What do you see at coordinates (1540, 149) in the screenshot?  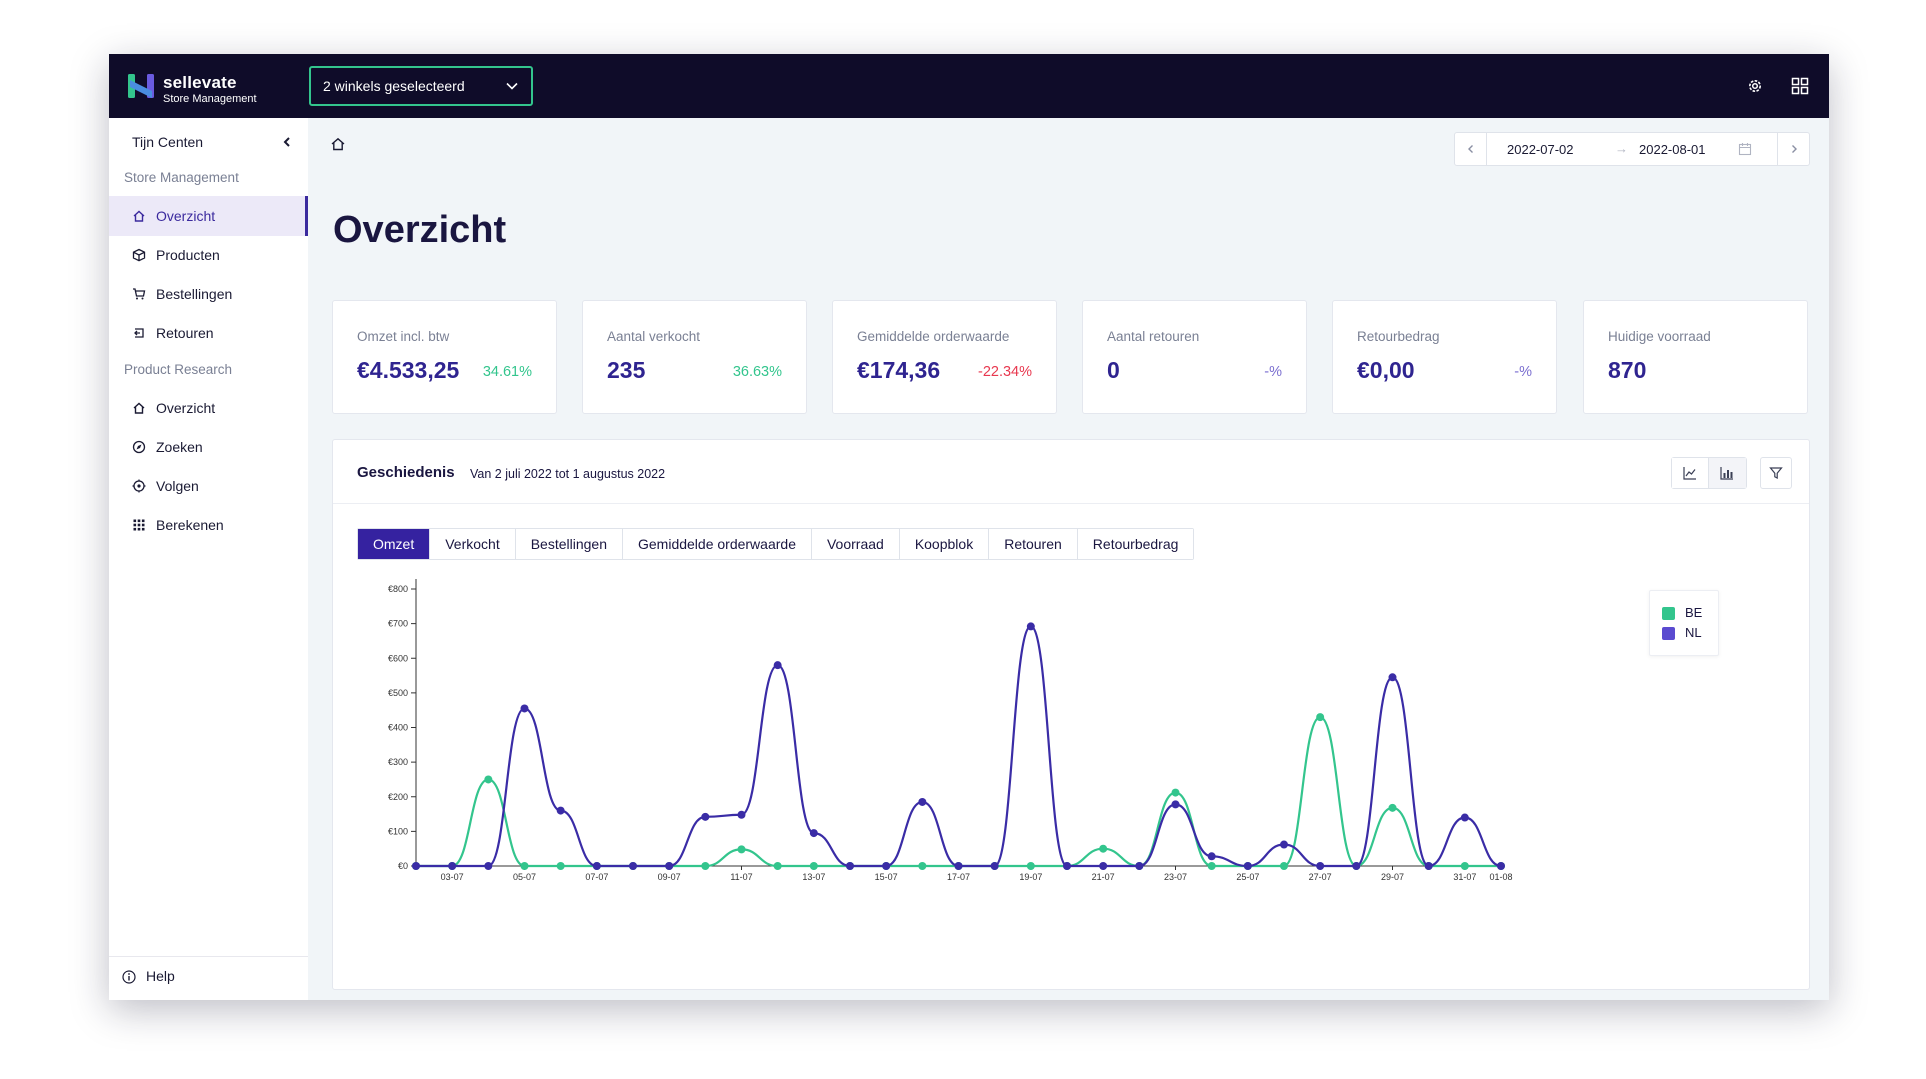 I see `date-start: 2022-07-02` at bounding box center [1540, 149].